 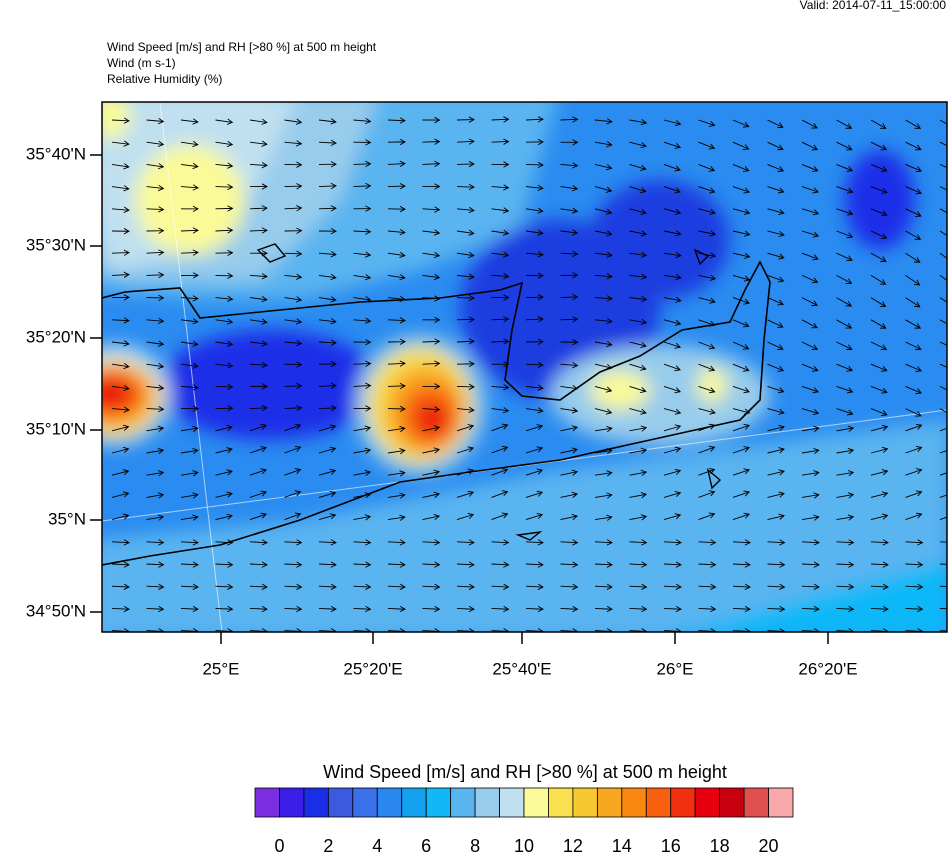 What do you see at coordinates (827, 668) in the screenshot?
I see `lon-label: 26°20'E` at bounding box center [827, 668].